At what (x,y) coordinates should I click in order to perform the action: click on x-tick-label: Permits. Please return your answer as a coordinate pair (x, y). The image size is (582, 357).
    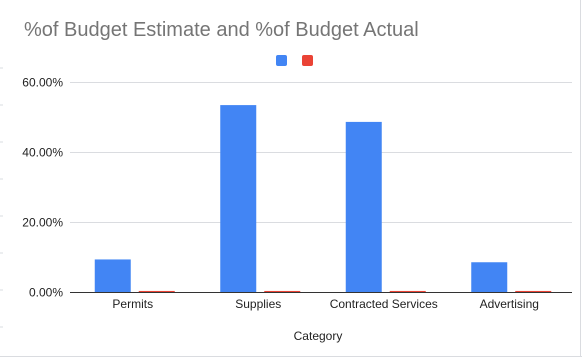
    Looking at the image, I should click on (132, 304).